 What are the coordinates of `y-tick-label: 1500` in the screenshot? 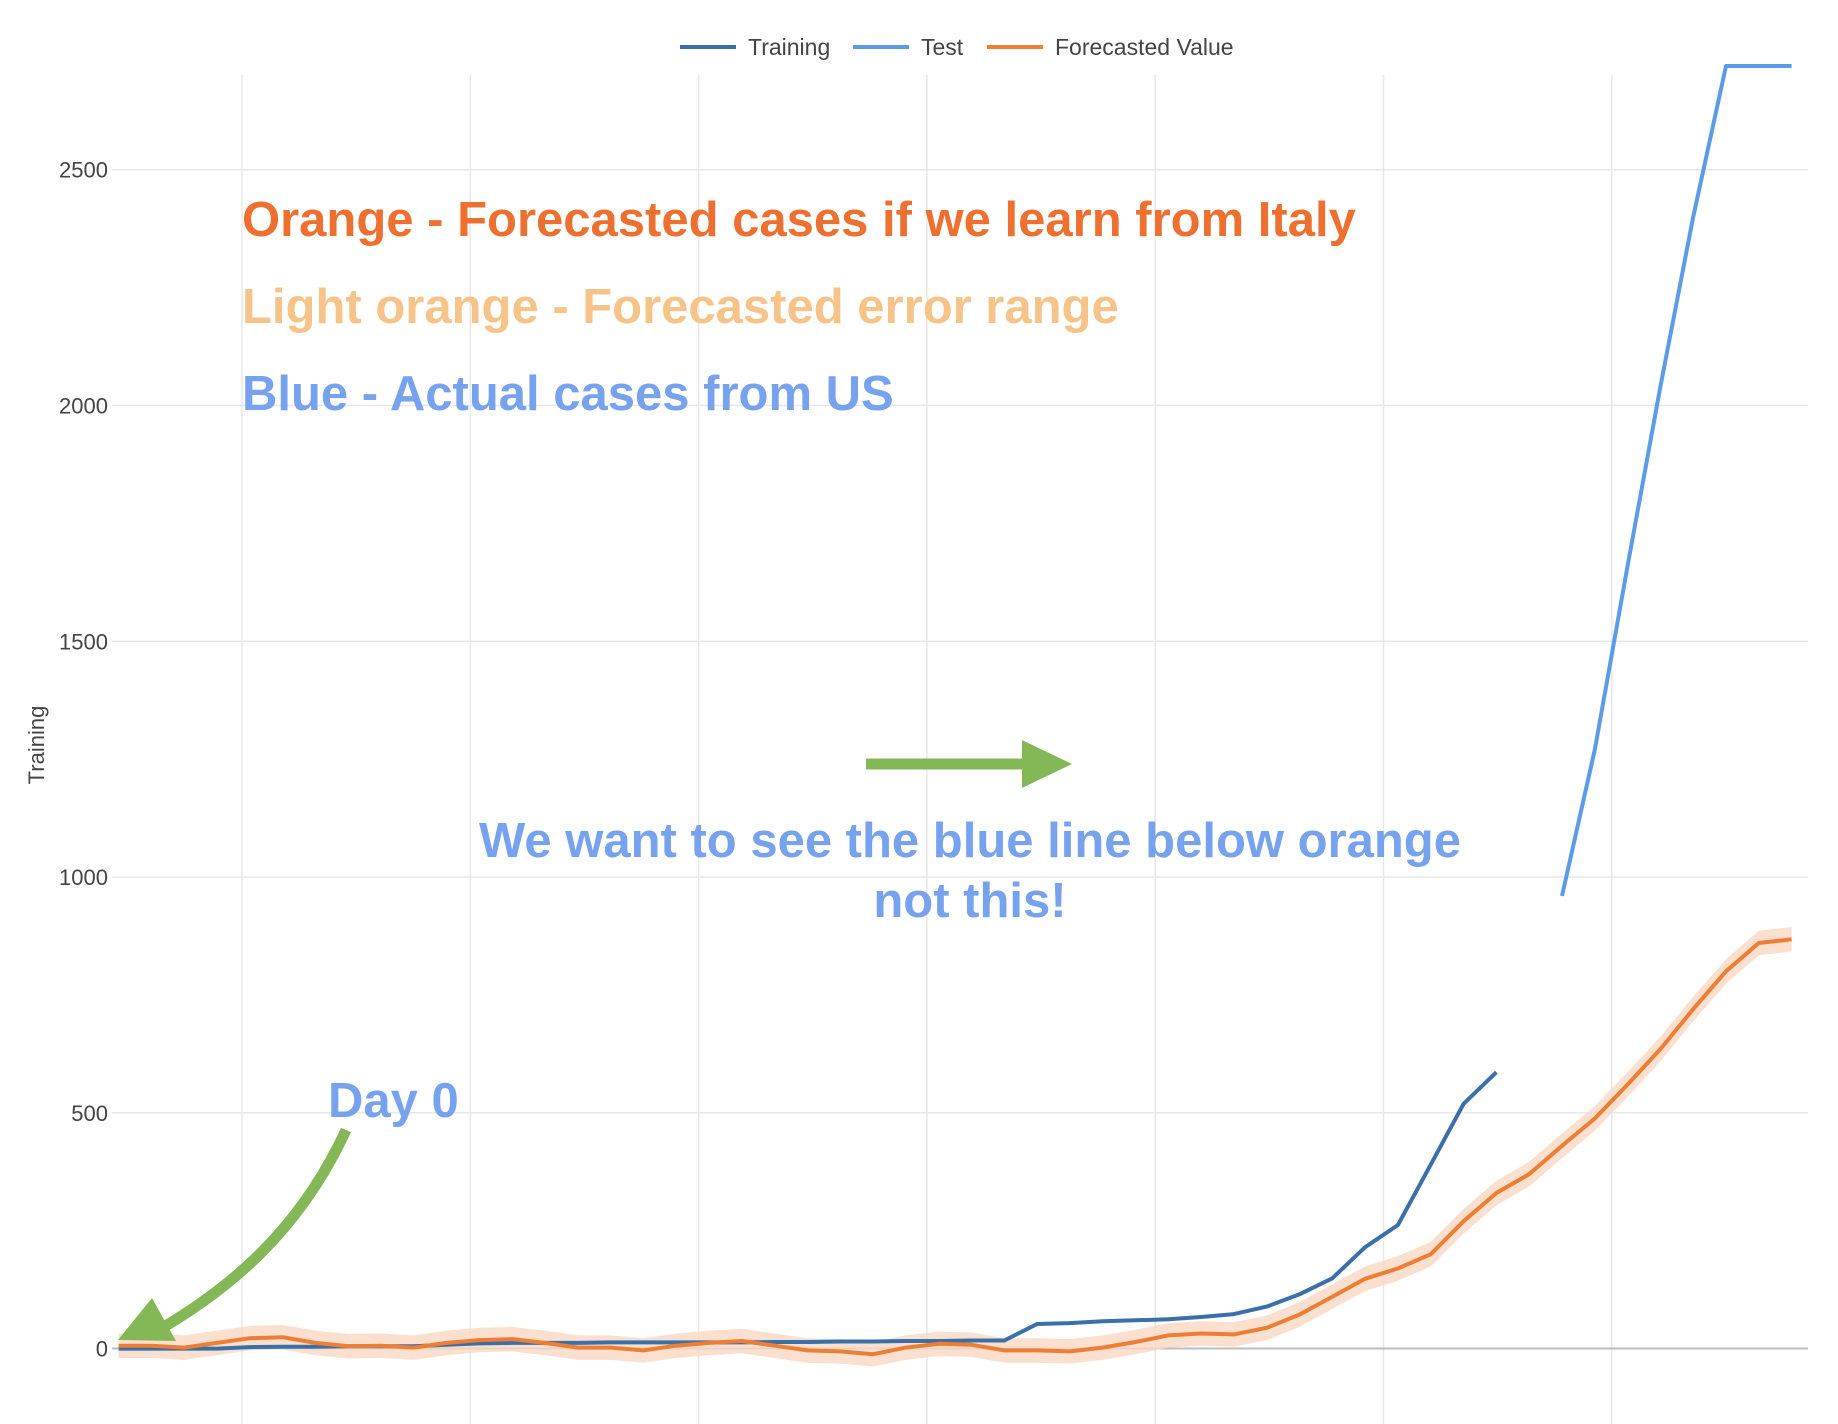 It's located at (83, 641).